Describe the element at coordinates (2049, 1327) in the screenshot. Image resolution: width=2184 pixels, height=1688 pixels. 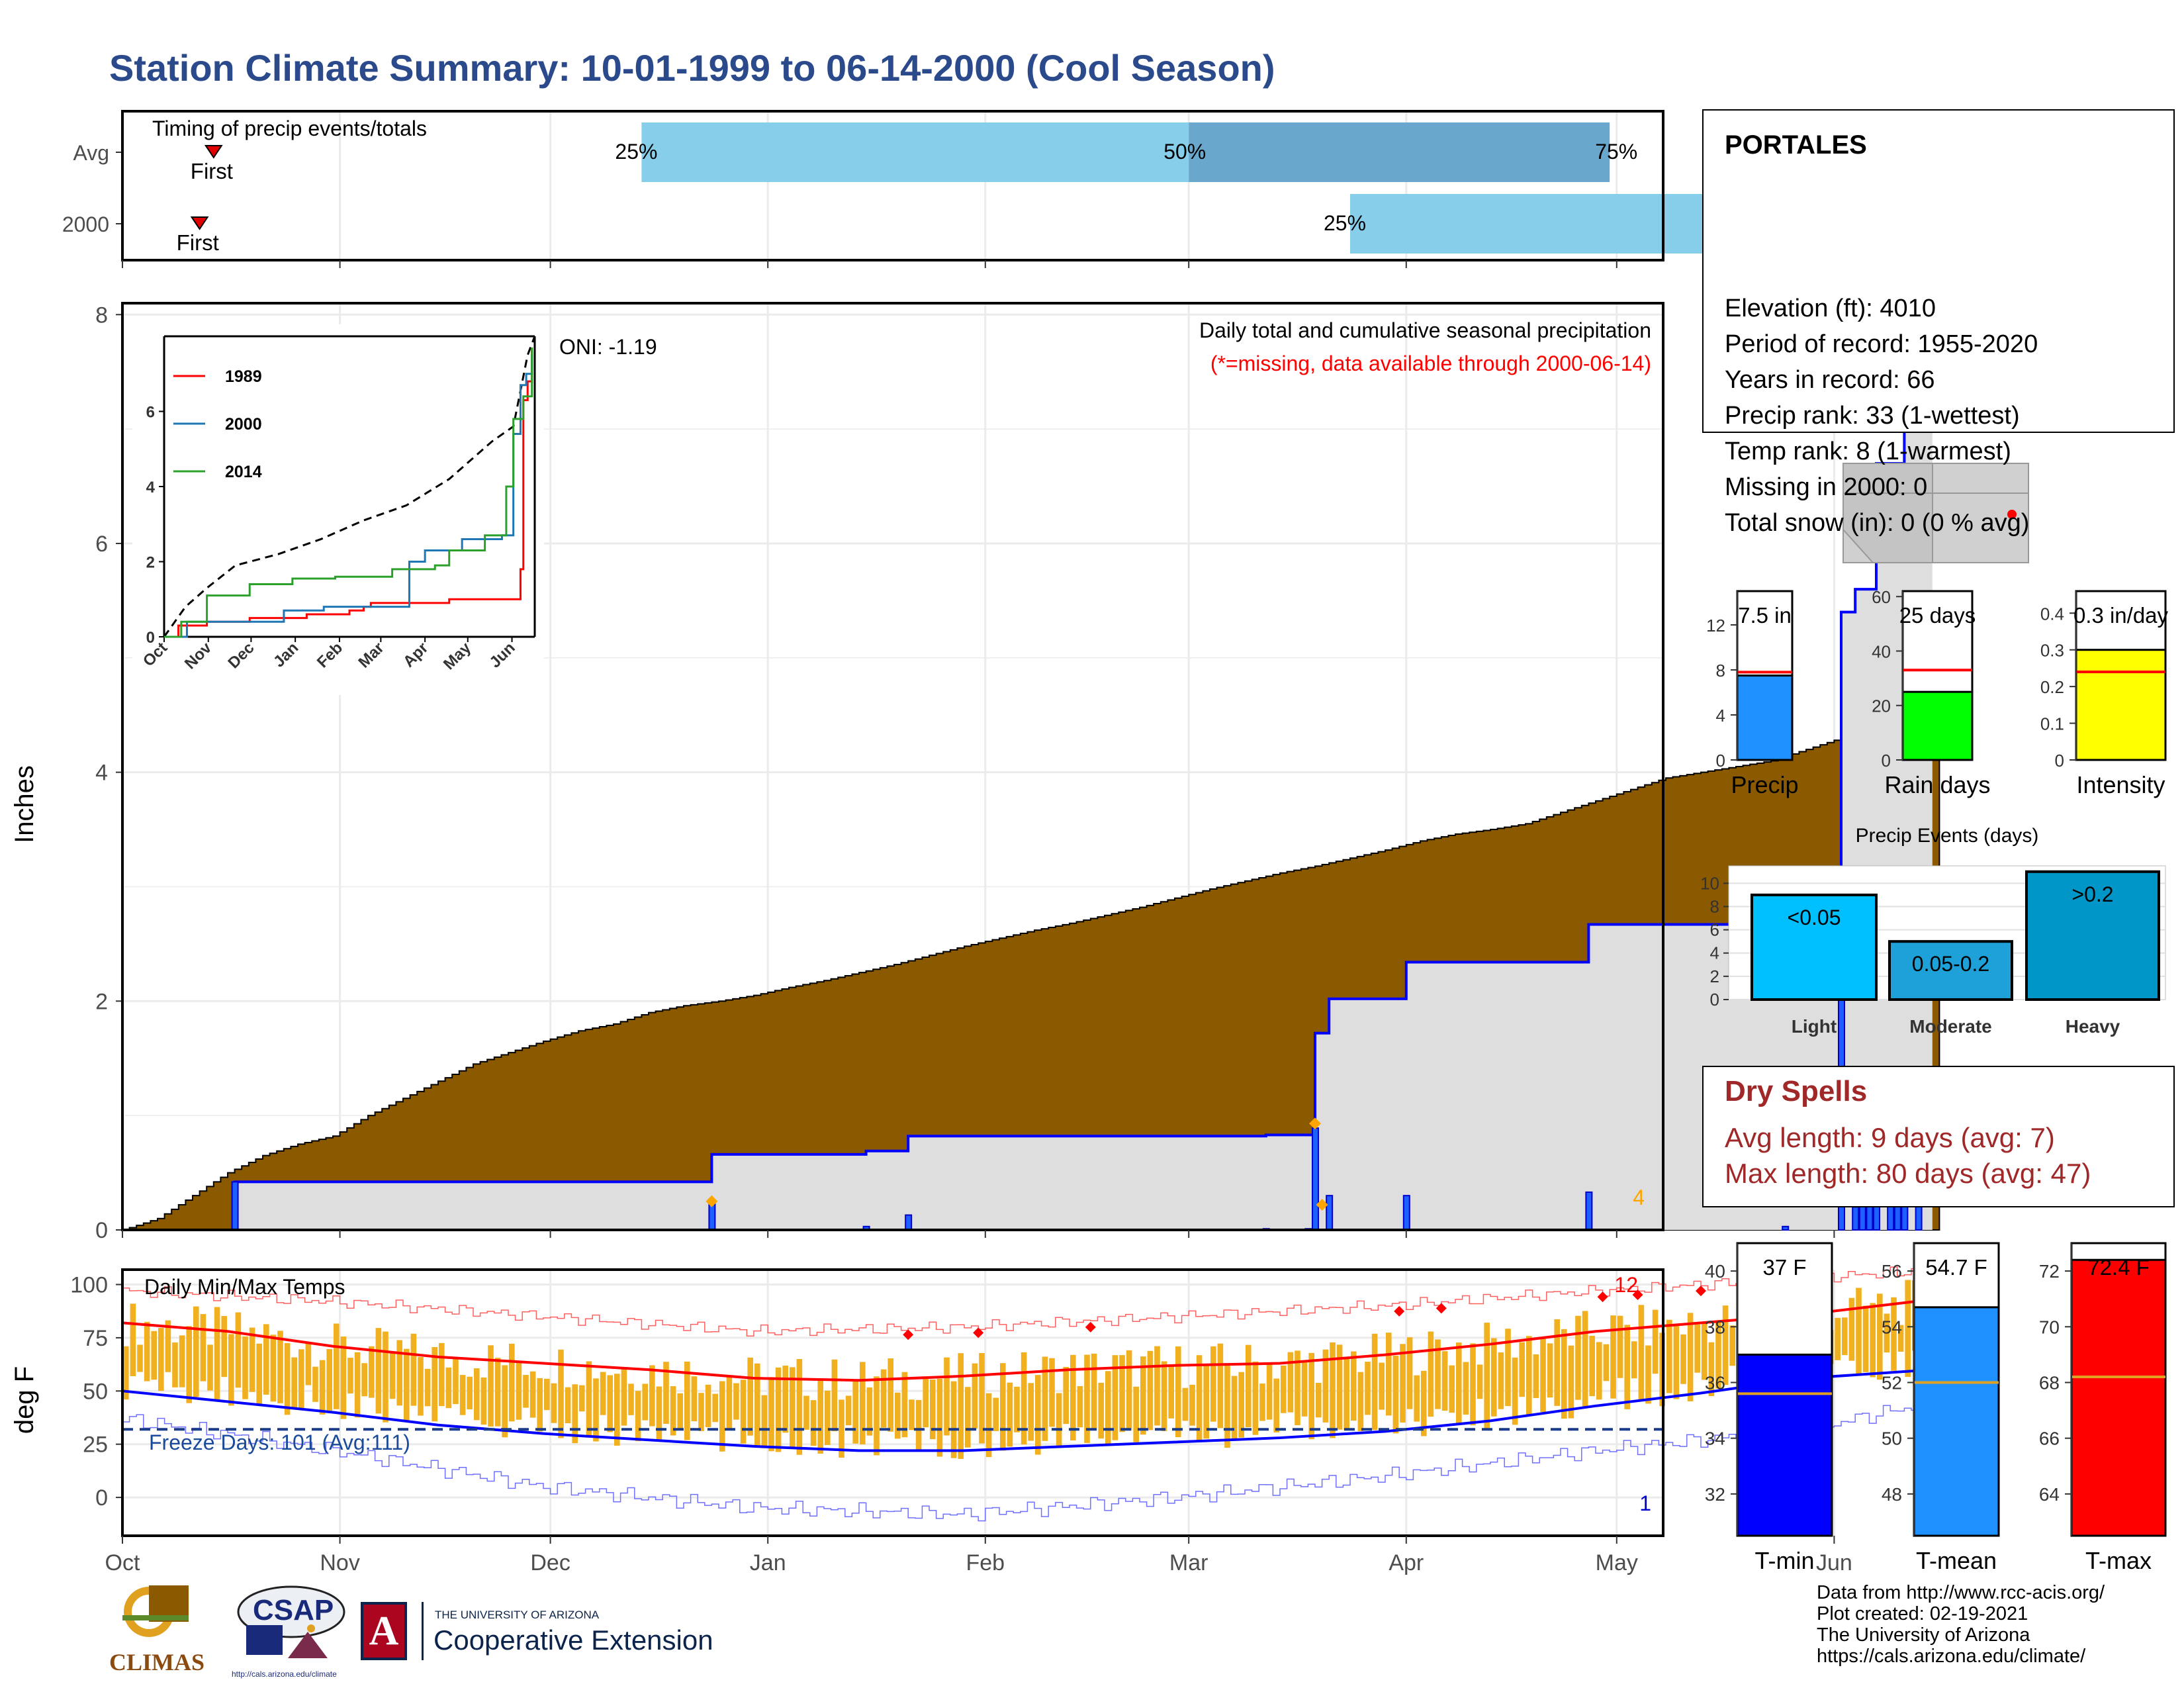
I see `tmax-gauge-y-tick-label: 70` at that location.